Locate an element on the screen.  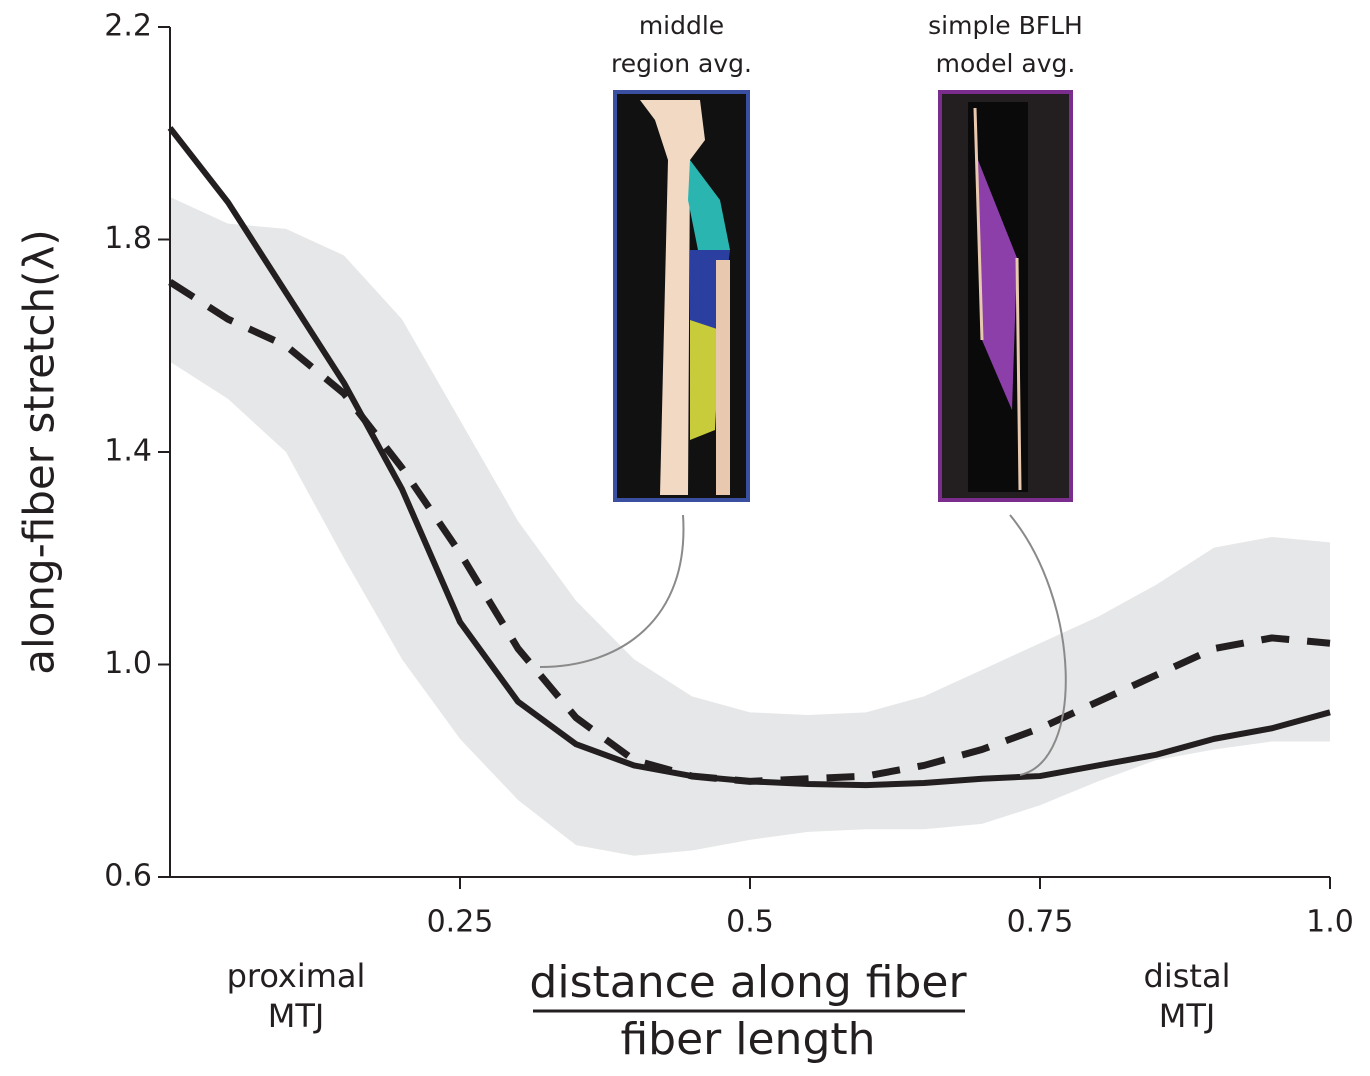
y-axis-label: along-fiber stretch(λ) is located at coordinates (39, 451).